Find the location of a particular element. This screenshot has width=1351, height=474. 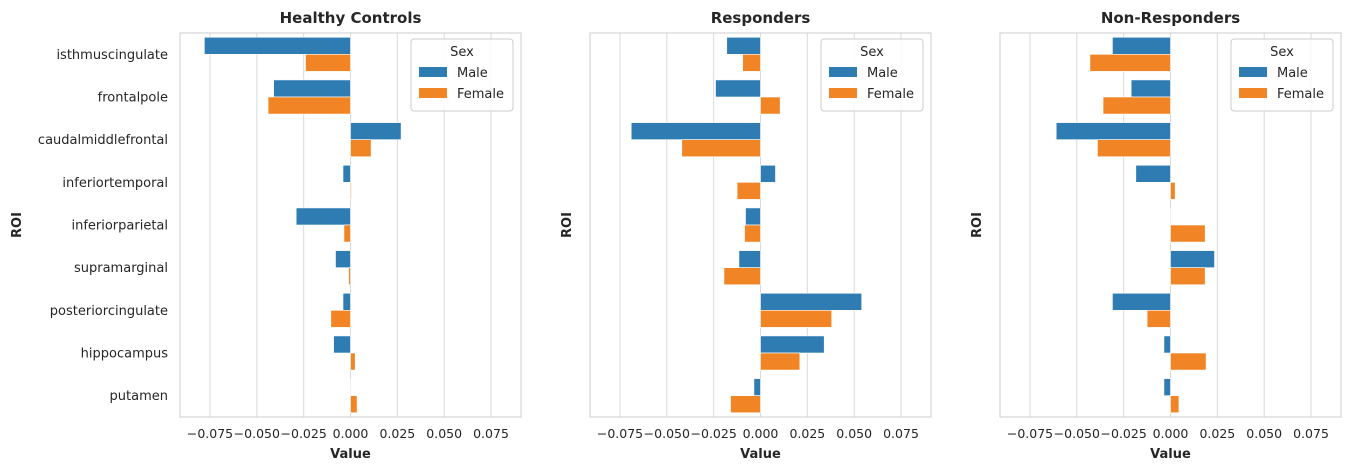

chart-title: Responders is located at coordinates (761, 18).